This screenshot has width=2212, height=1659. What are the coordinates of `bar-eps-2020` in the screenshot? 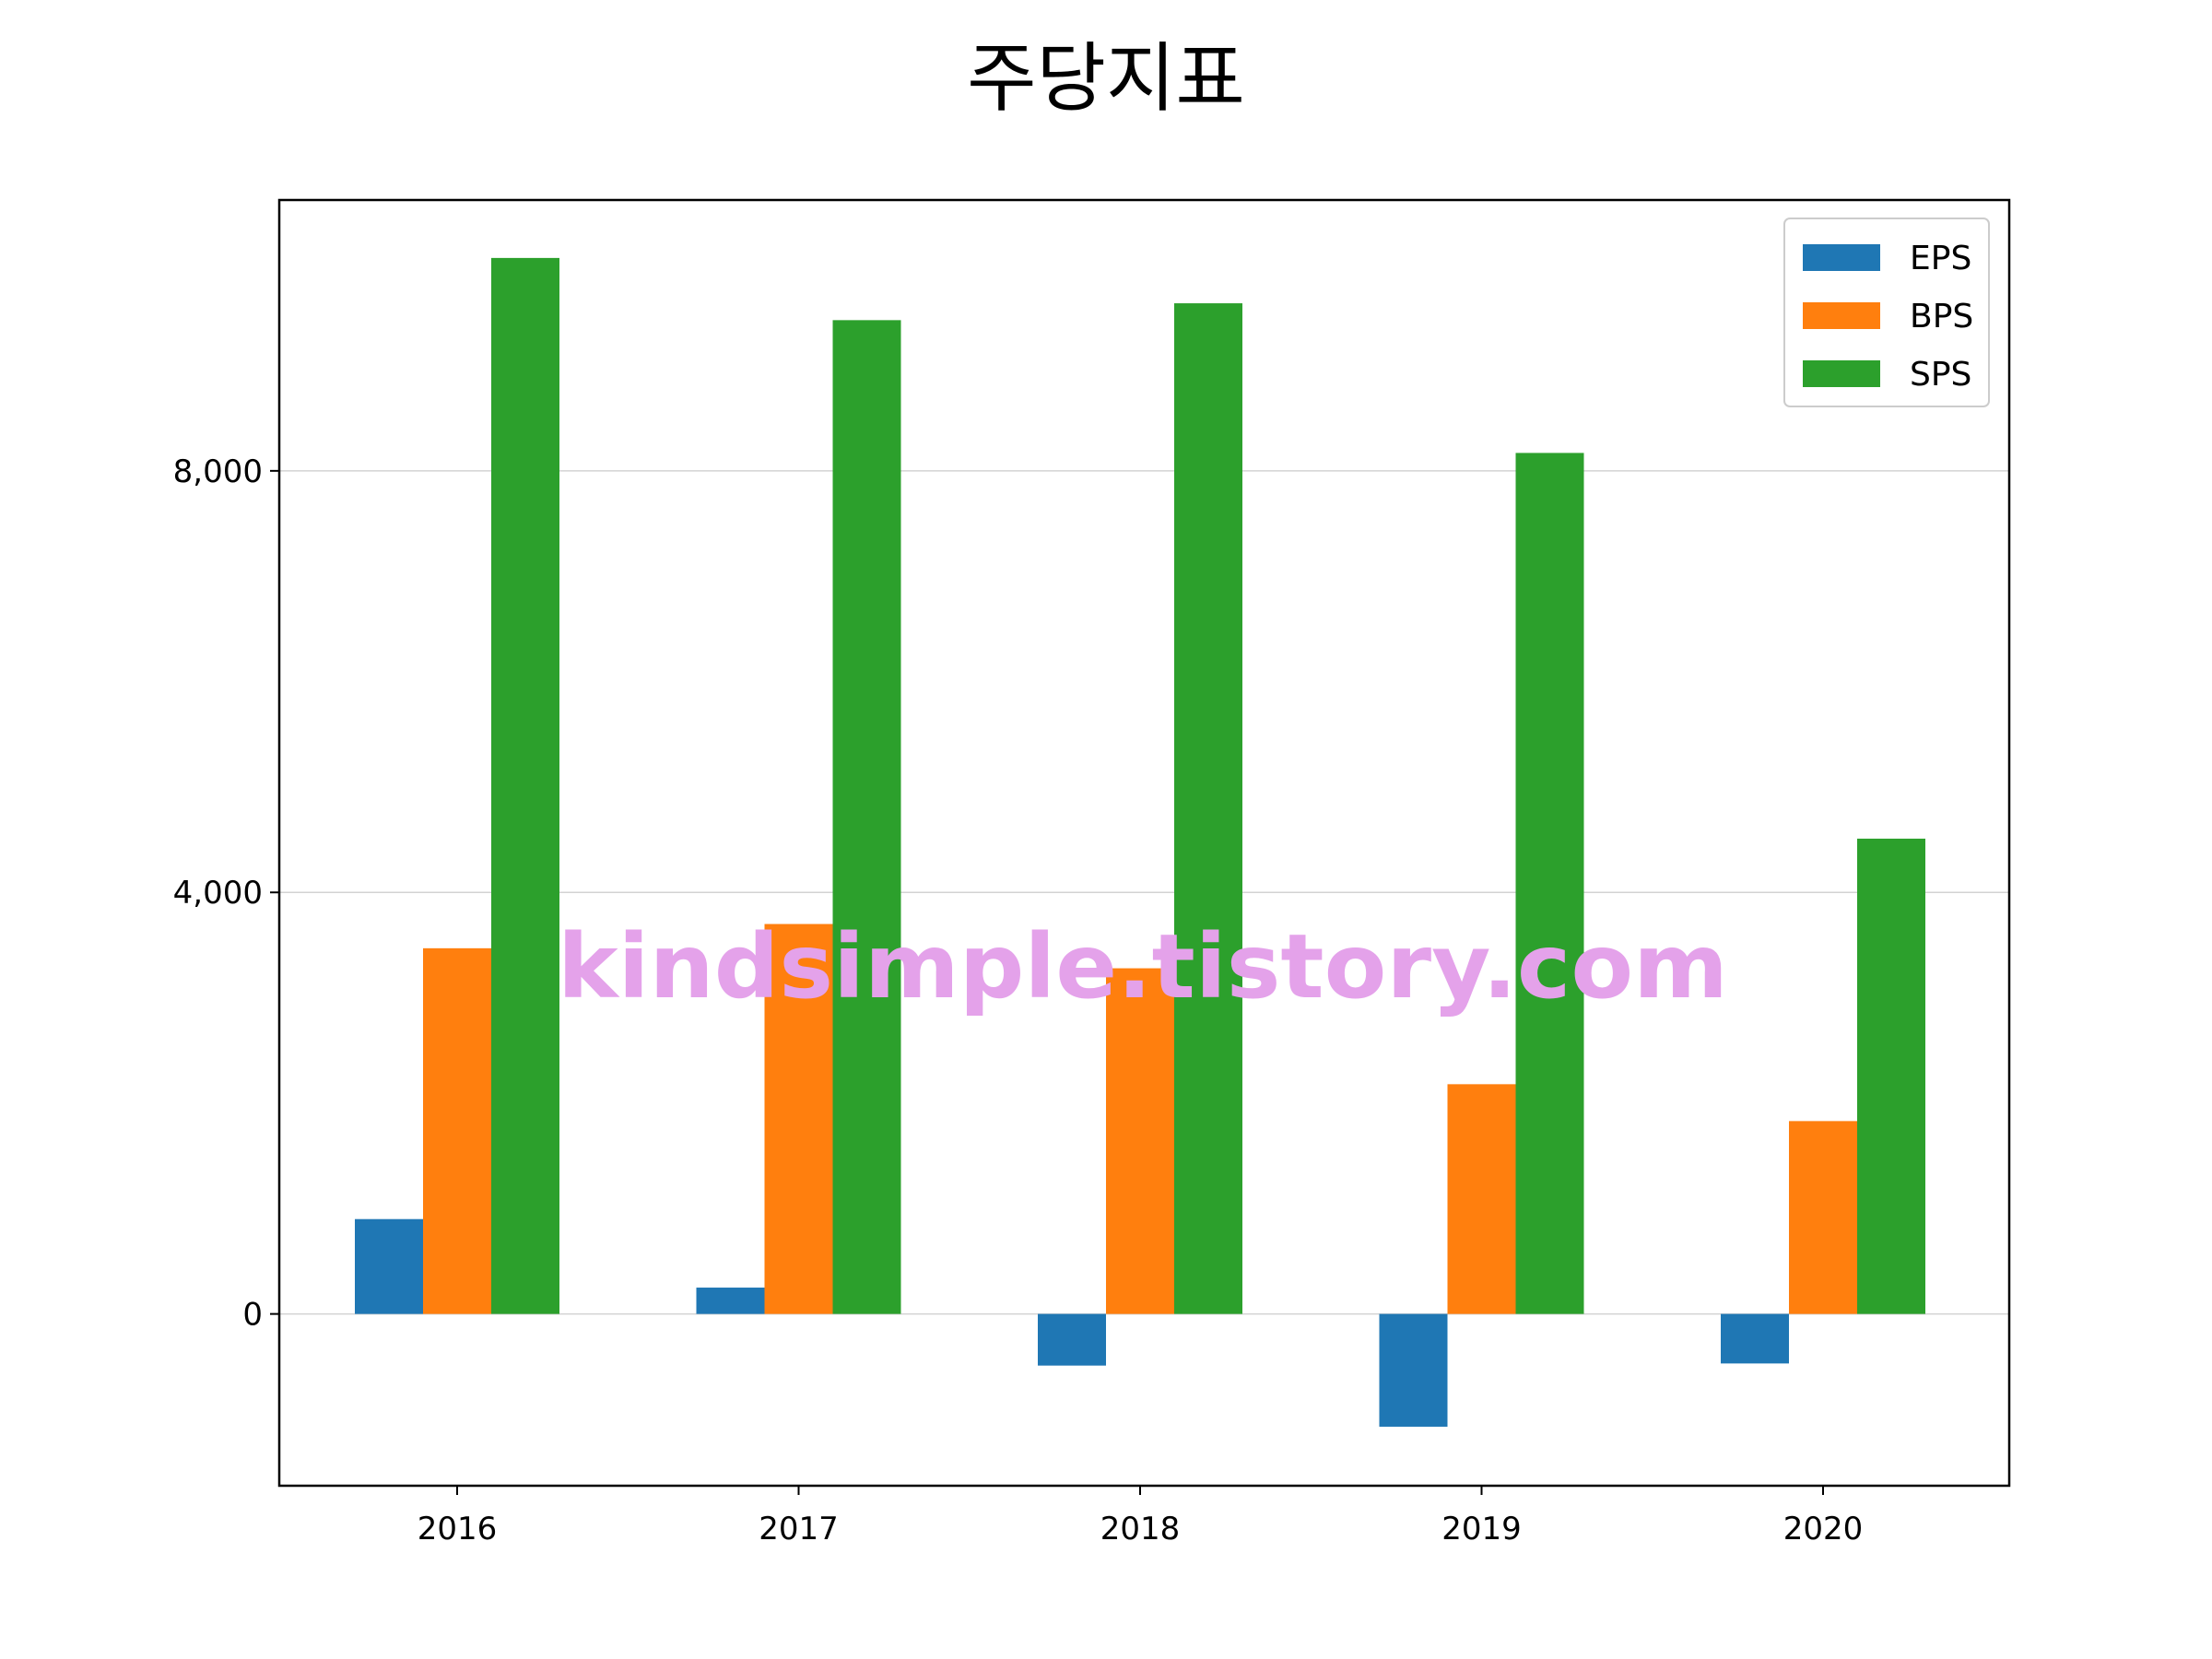 It's located at (1755, 1338).